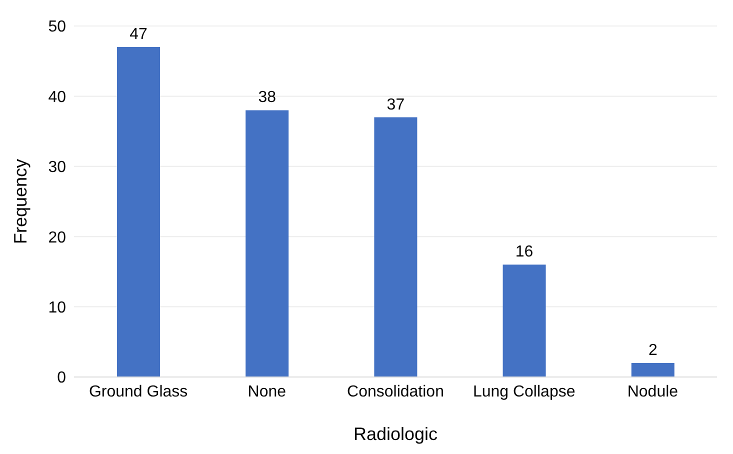 The image size is (733, 454). What do you see at coordinates (57, 167) in the screenshot?
I see `y-tick-label: 30` at bounding box center [57, 167].